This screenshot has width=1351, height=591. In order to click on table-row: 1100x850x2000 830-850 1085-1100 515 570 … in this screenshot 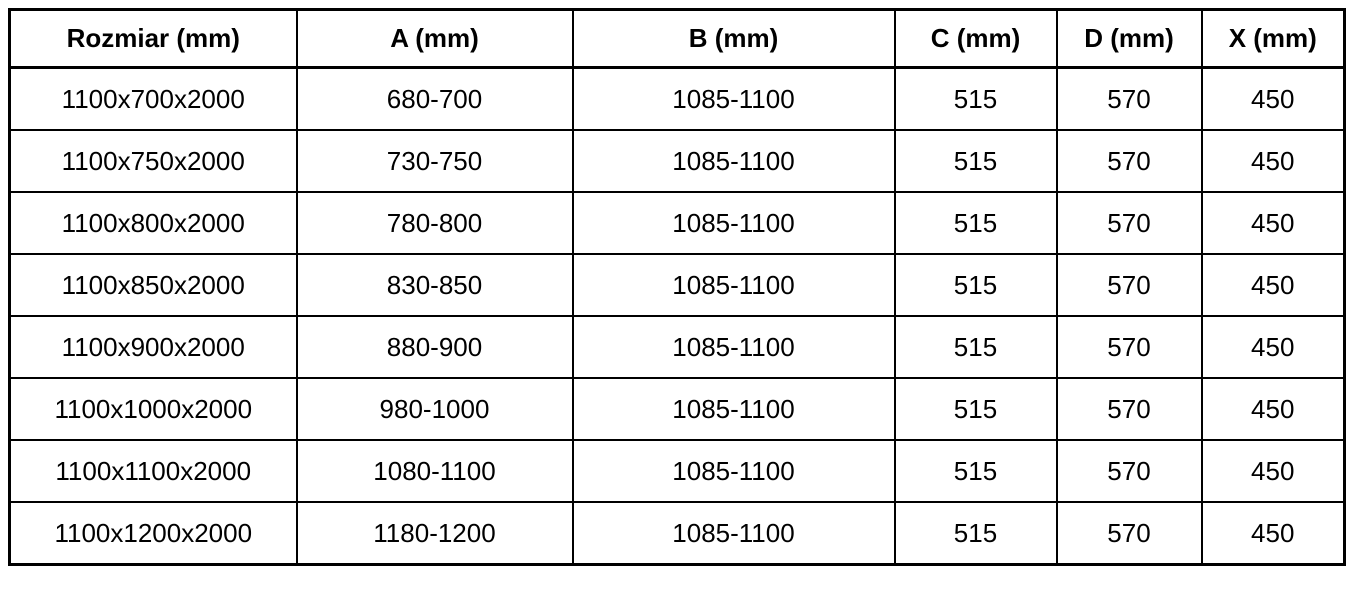, I will do `click(677, 285)`.